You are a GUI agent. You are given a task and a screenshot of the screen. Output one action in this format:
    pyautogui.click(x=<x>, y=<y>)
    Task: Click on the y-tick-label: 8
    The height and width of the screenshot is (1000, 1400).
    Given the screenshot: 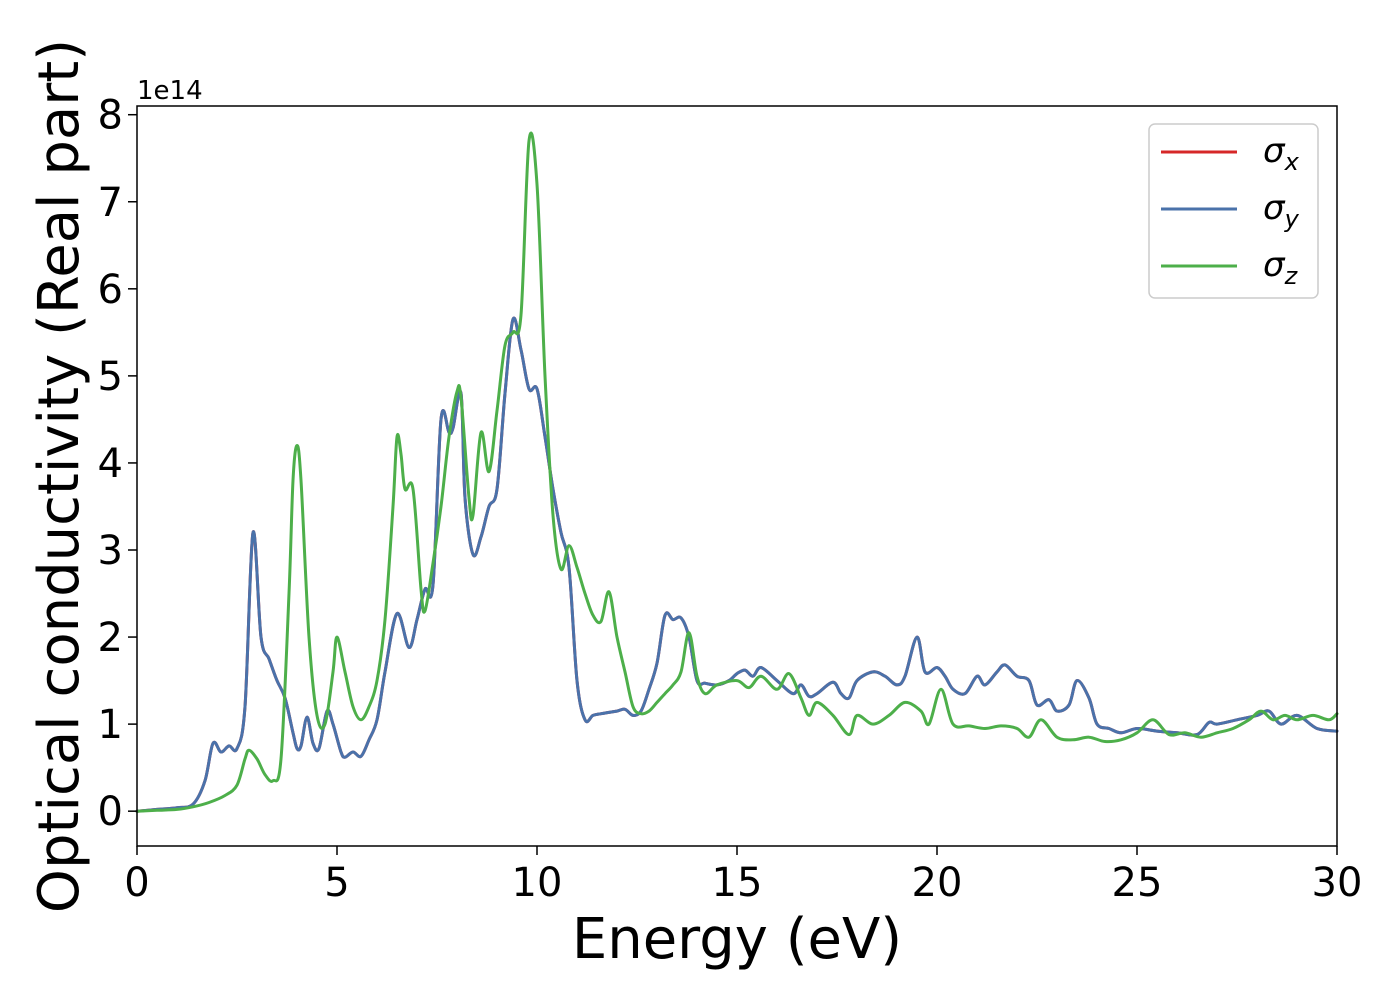 What is the action you would take?
    pyautogui.click(x=110, y=116)
    